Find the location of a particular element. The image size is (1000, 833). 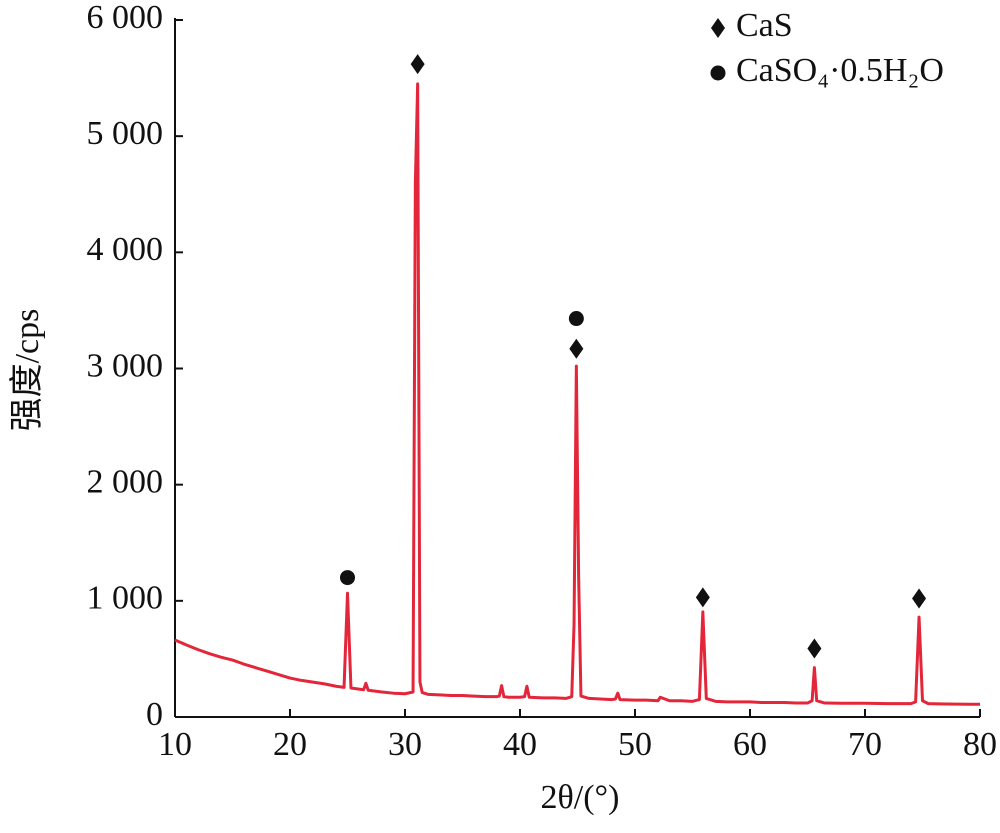

y-tick-label: 6 000 is located at coordinates (125, 18).